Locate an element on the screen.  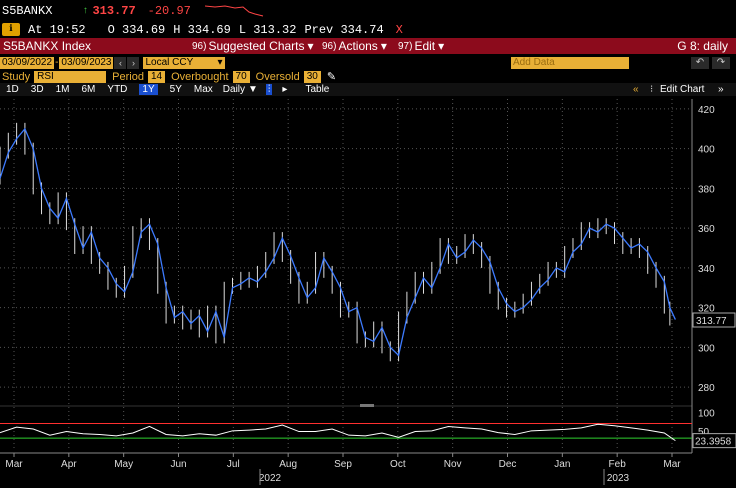
panel-resize-handle is located at coordinates (367, 405).